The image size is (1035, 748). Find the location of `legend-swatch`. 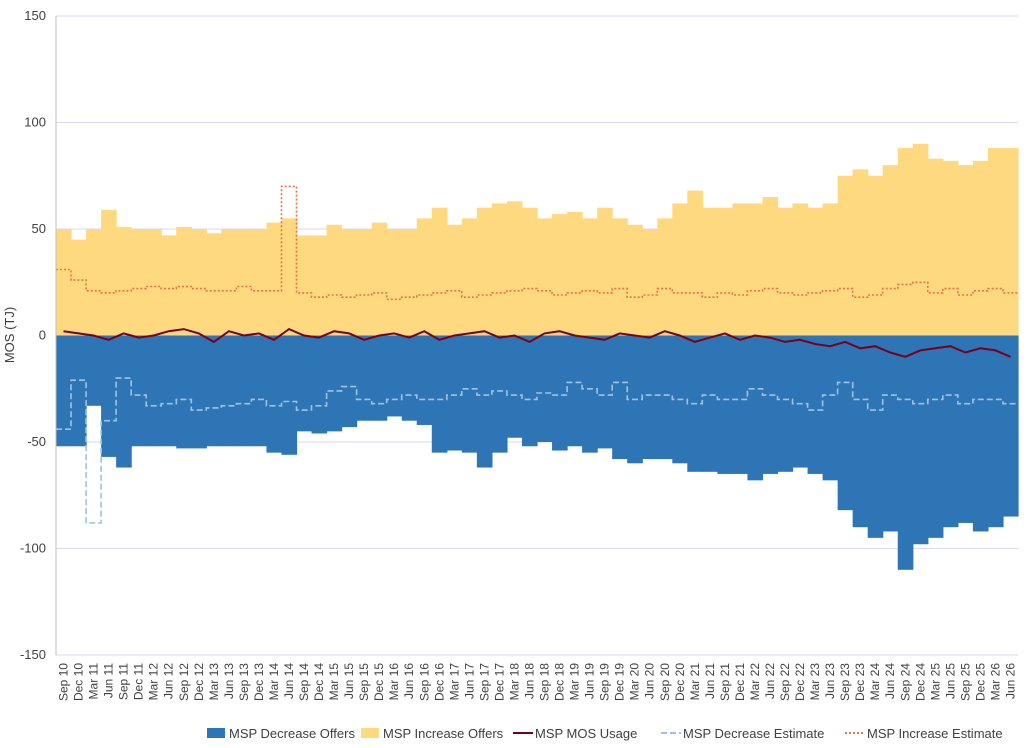

legend-swatch is located at coordinates (370, 733).